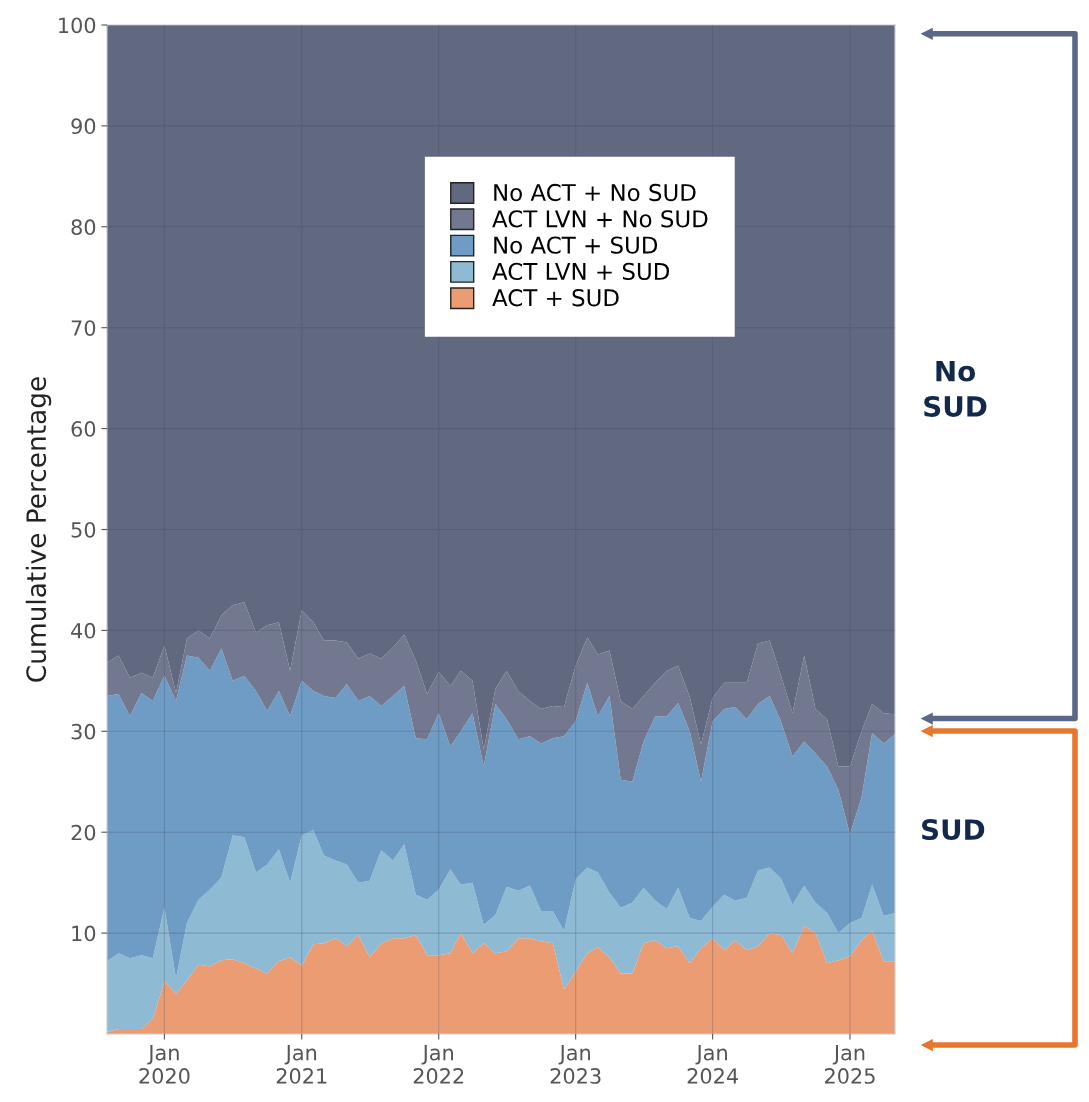 The image size is (1089, 1102). What do you see at coordinates (581, 271) in the screenshot?
I see `legend-label: ACT LVN + SUD` at bounding box center [581, 271].